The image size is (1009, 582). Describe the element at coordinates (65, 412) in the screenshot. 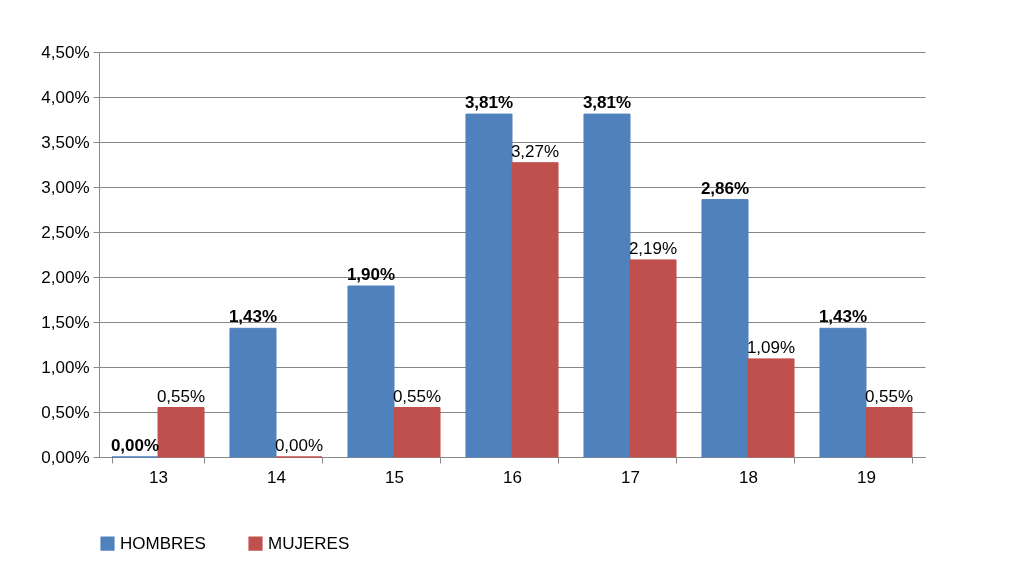

I see `y-tick-label: 0,50%` at that location.